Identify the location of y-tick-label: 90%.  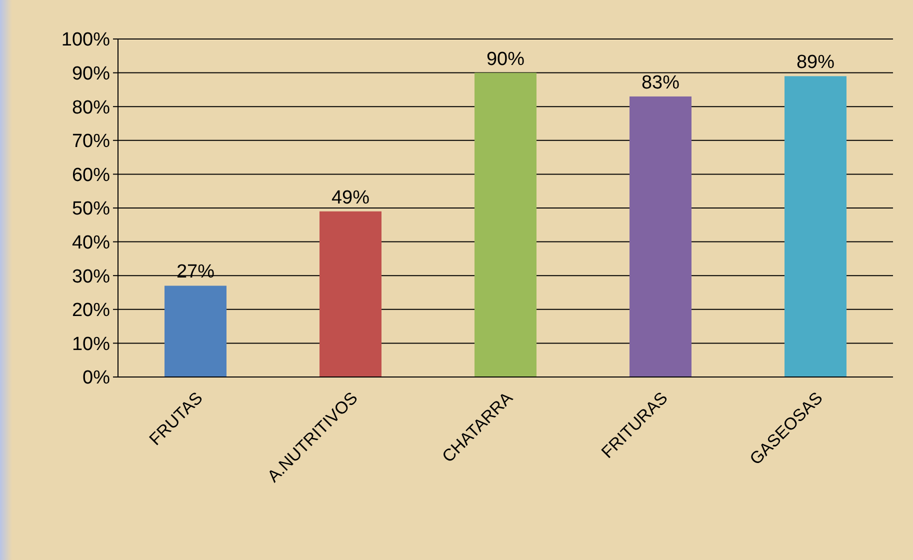
(91, 73).